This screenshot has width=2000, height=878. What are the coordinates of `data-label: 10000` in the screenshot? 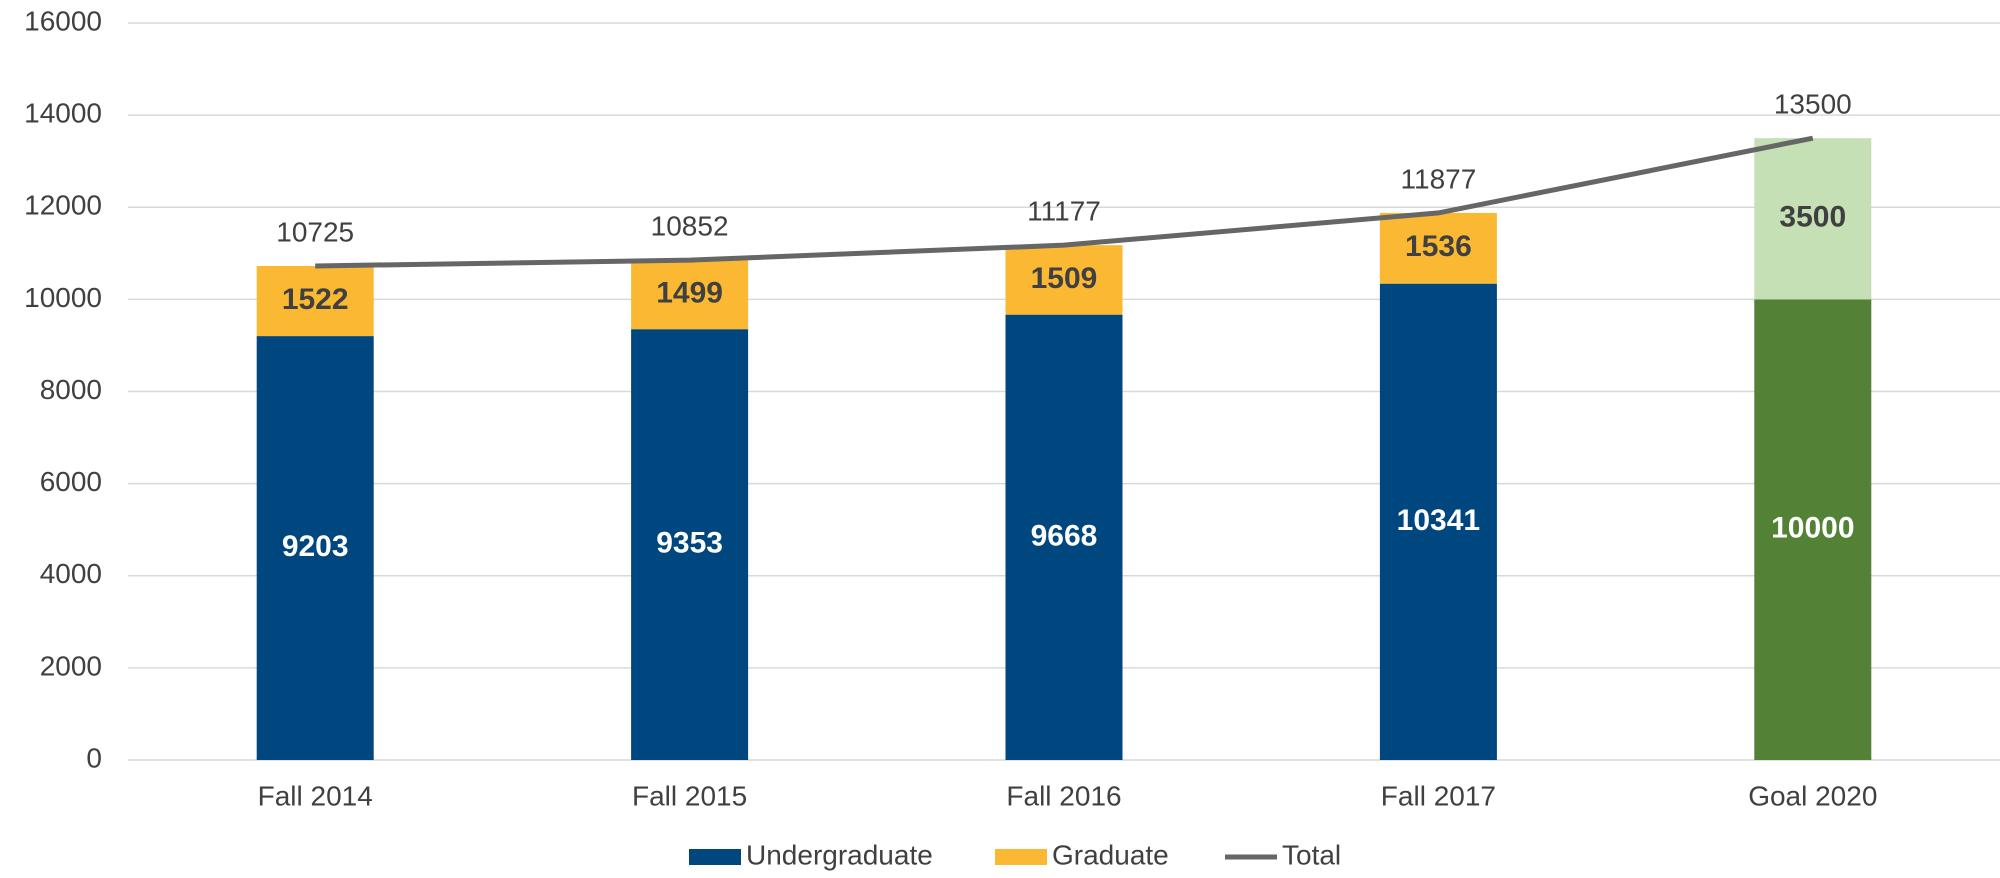 It's located at (1812, 528).